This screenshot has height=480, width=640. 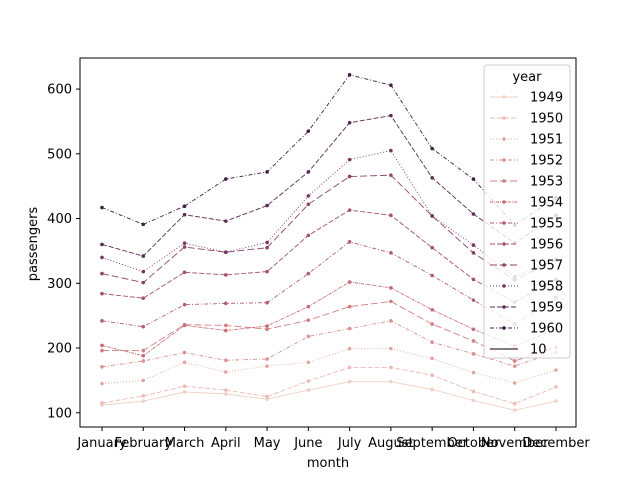 What do you see at coordinates (349, 443) in the screenshot?
I see `x-tick-label: July` at bounding box center [349, 443].